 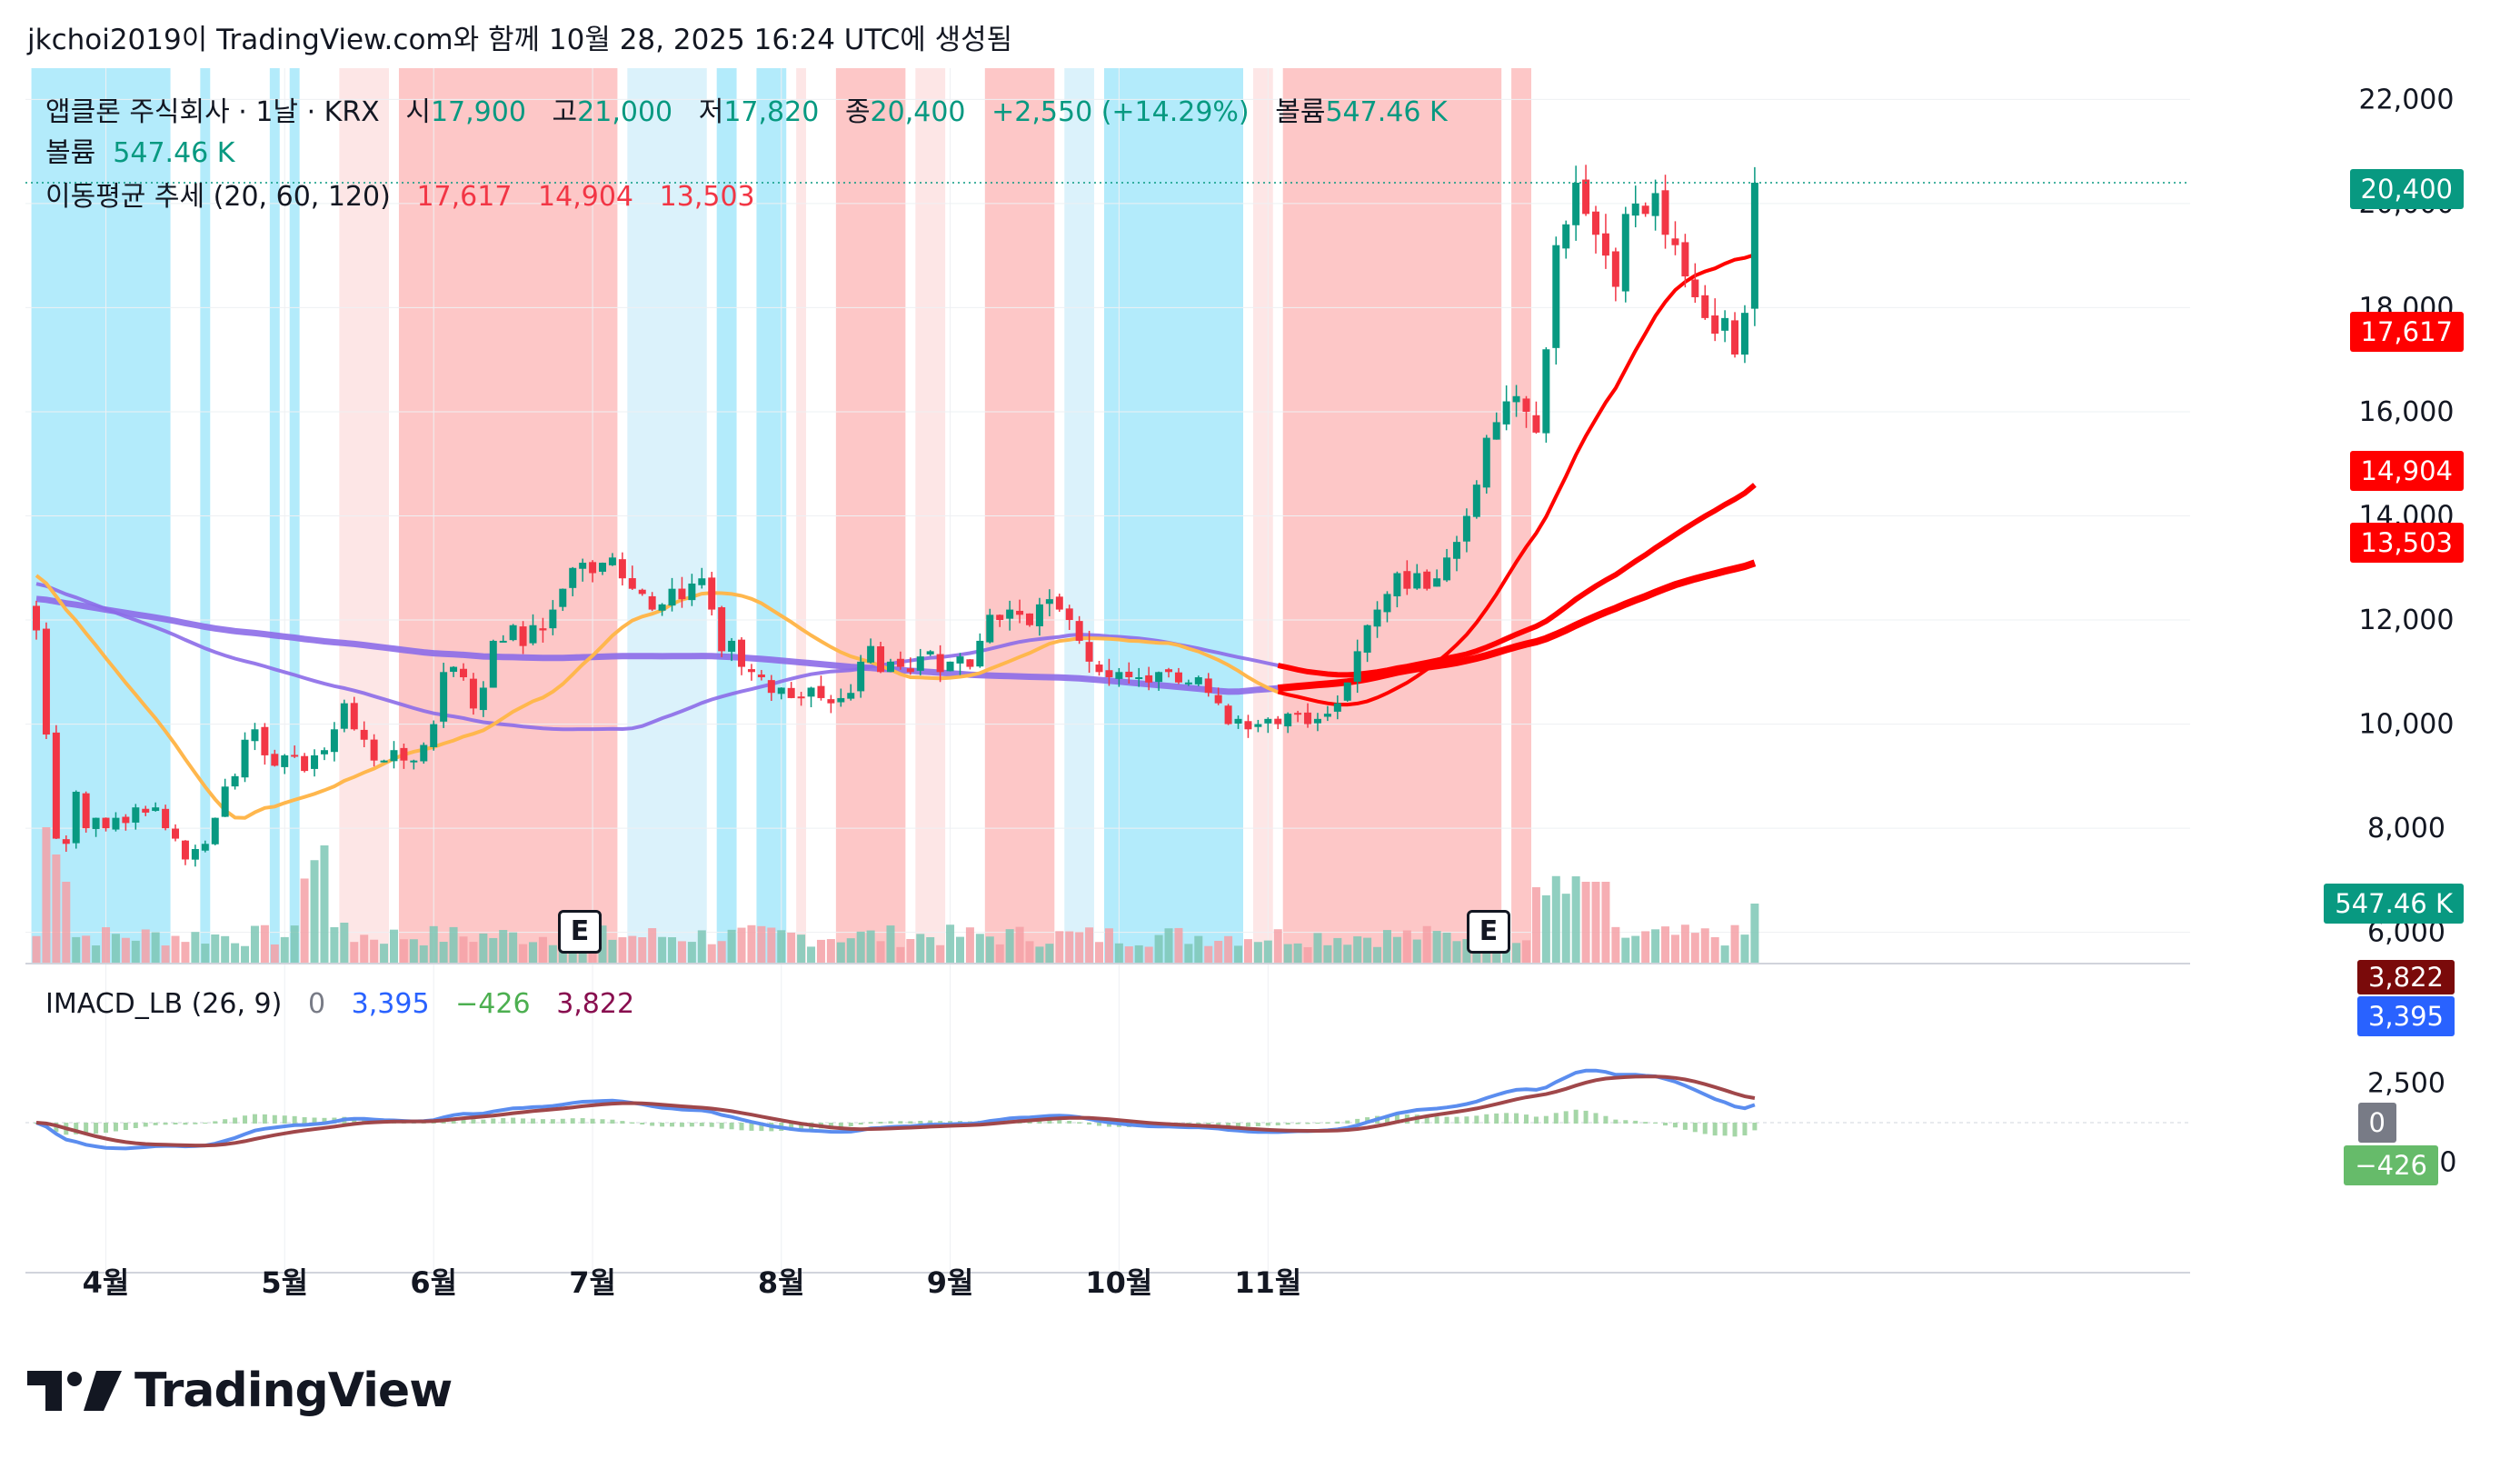 What do you see at coordinates (580, 932) in the screenshot?
I see `earnings-badge-may: E` at bounding box center [580, 932].